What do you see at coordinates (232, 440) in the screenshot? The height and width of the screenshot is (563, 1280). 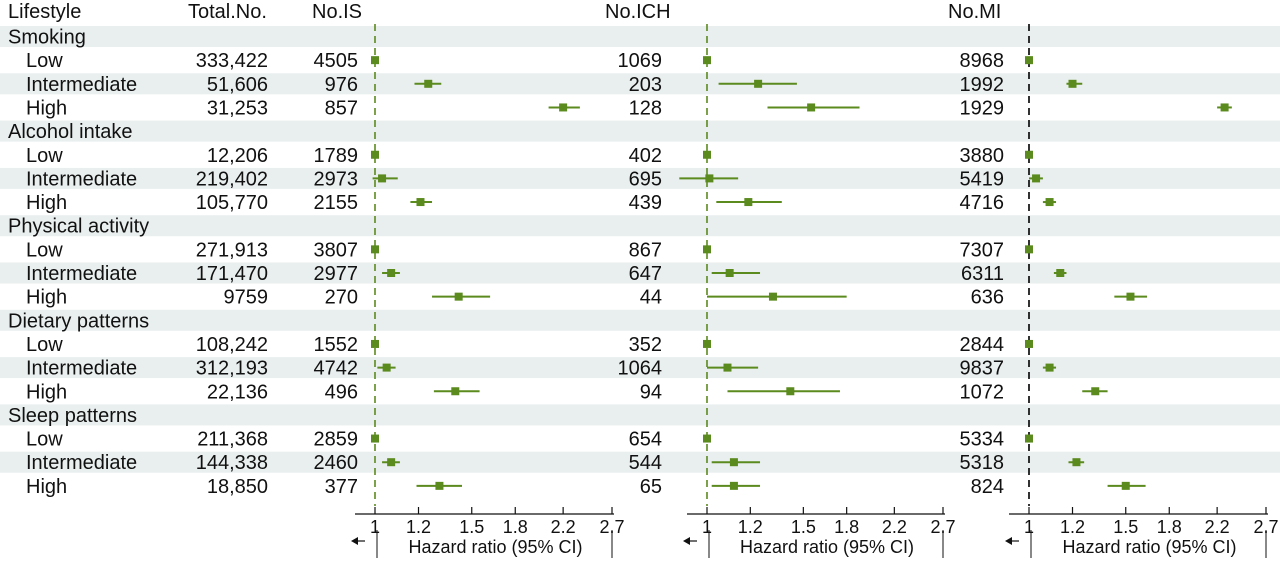 I see `total-count: 211,368` at bounding box center [232, 440].